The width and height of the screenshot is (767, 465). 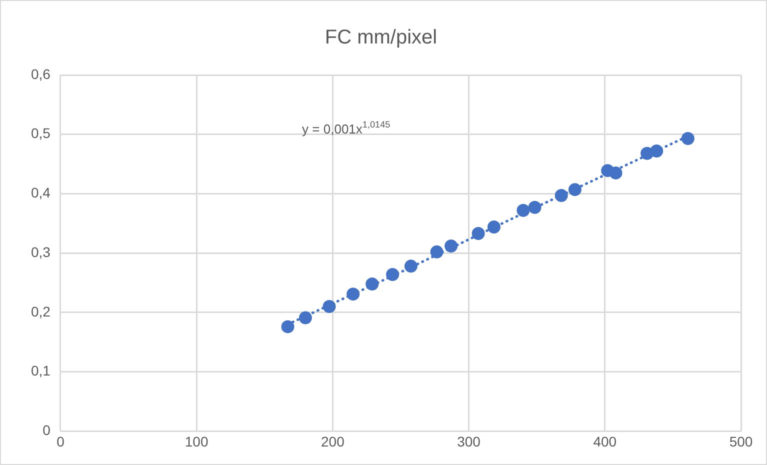 What do you see at coordinates (381, 37) in the screenshot?
I see `chart-title: FC mm/pixel` at bounding box center [381, 37].